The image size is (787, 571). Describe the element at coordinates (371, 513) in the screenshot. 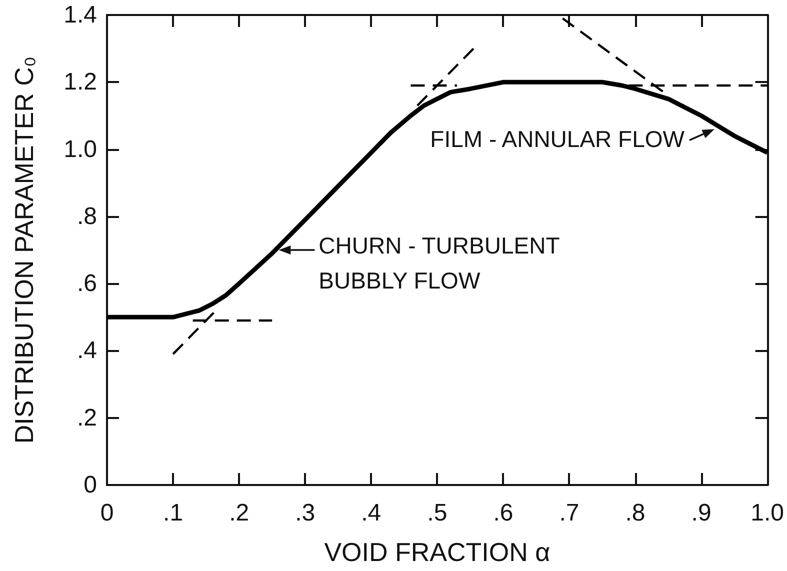

I see `x-tick-label: .4` at that location.